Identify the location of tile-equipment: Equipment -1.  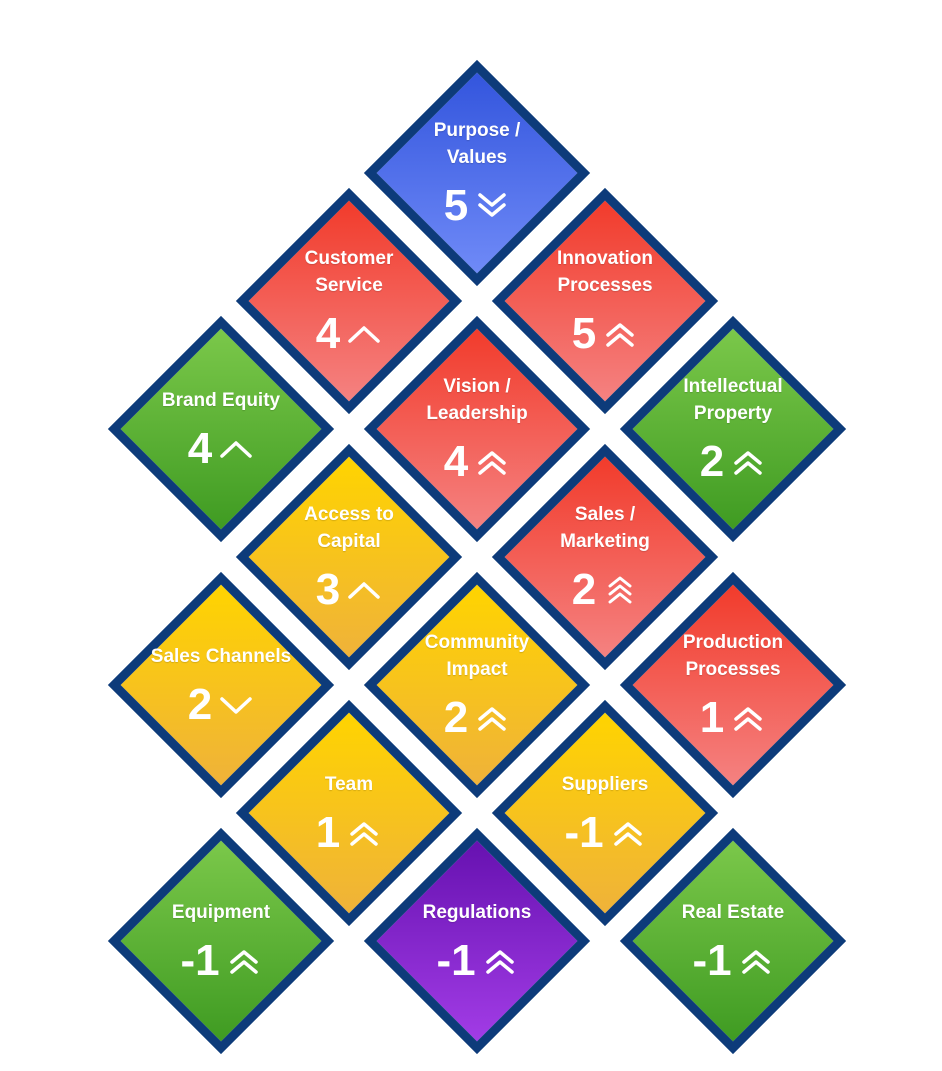
(221, 941).